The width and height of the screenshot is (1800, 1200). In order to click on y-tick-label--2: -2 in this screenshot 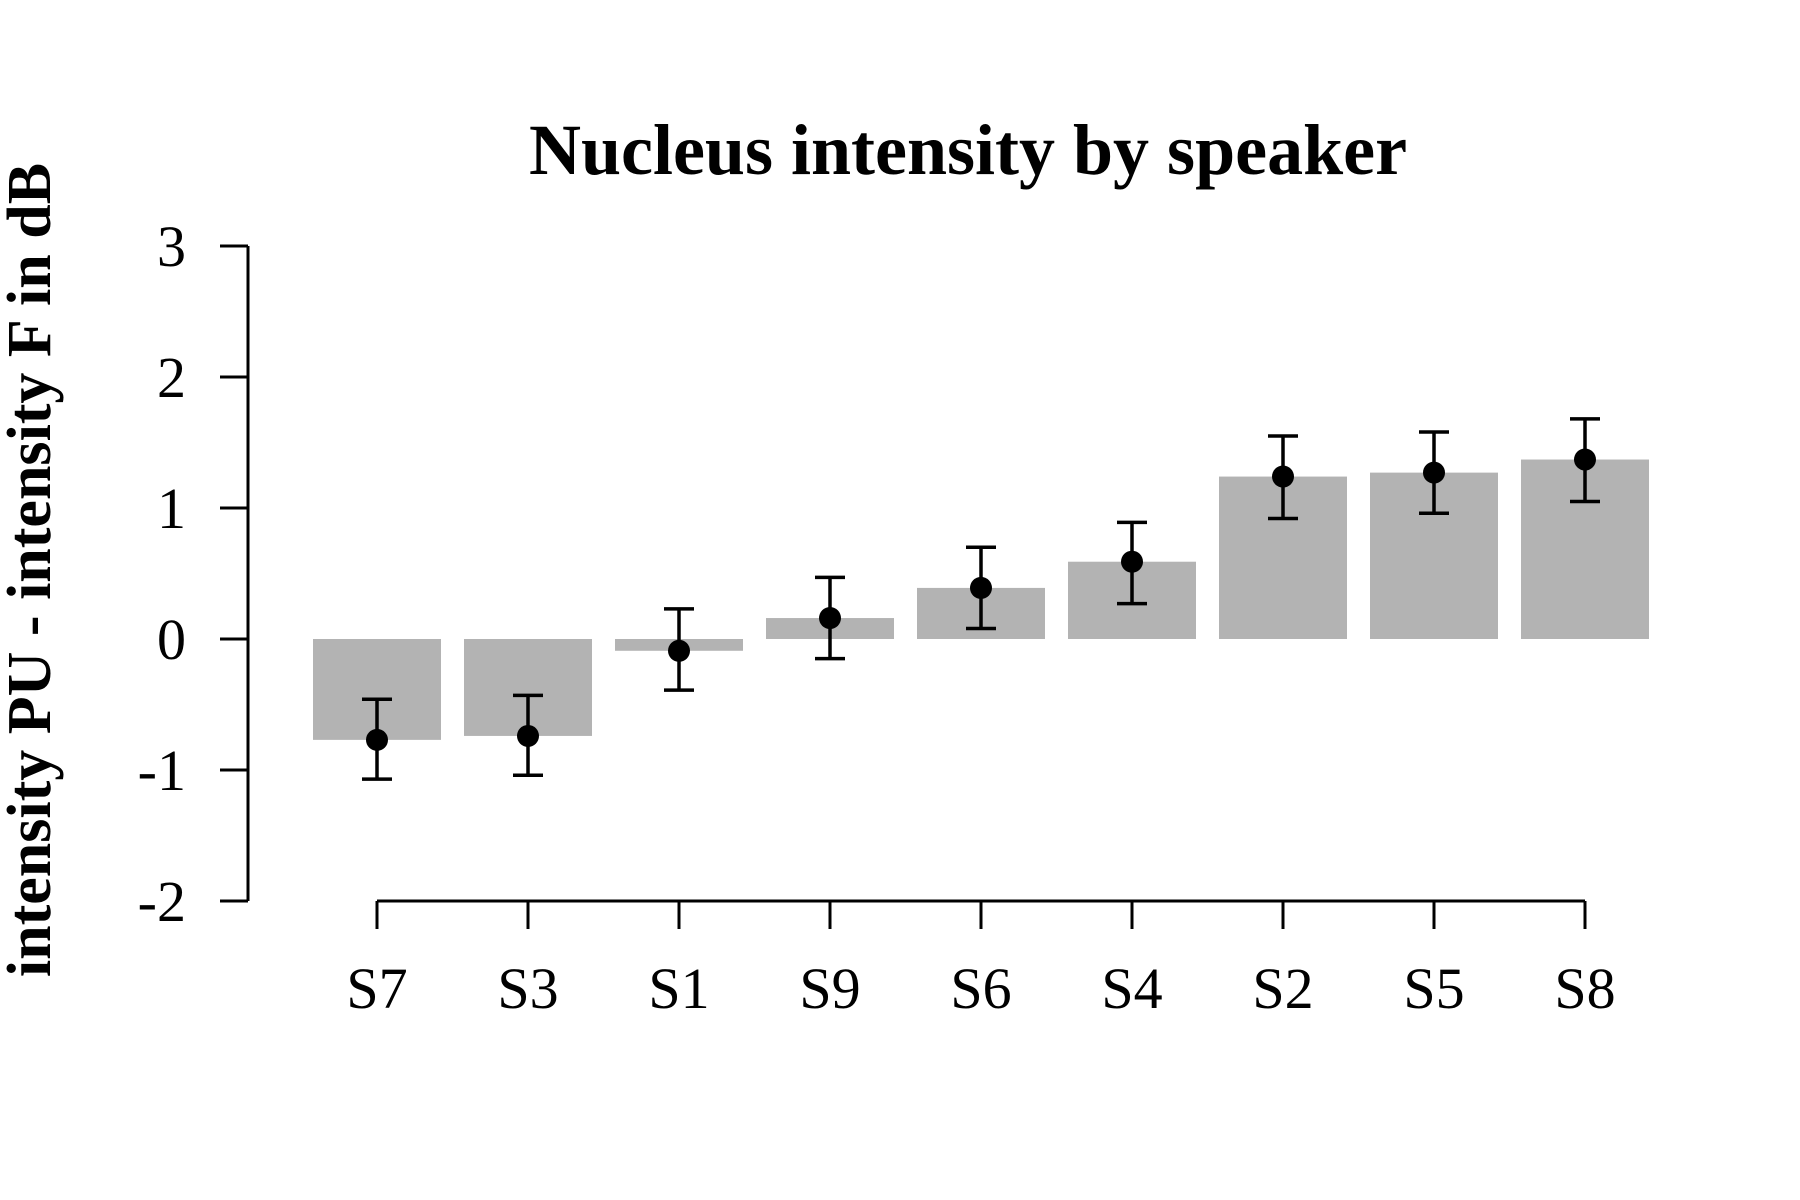, I will do `click(162, 901)`.